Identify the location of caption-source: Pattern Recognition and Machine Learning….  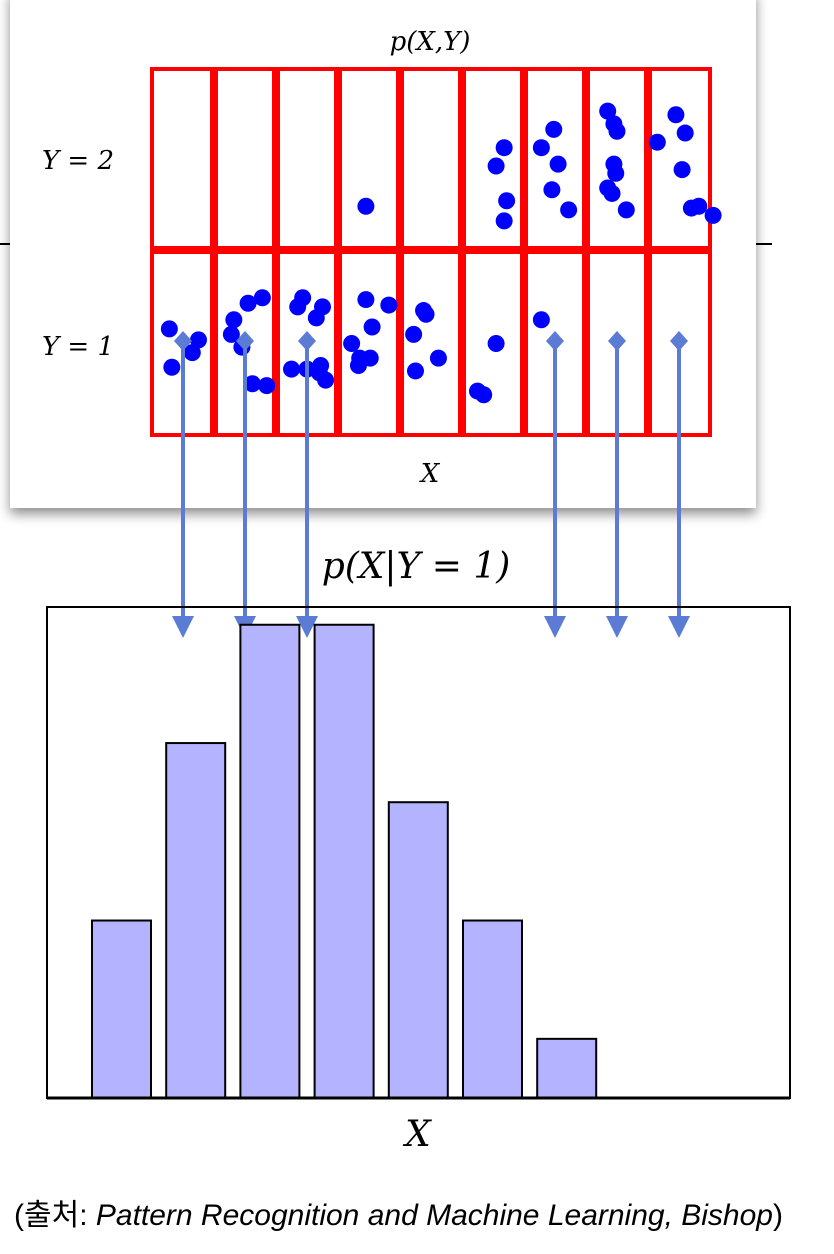
(434, 1215).